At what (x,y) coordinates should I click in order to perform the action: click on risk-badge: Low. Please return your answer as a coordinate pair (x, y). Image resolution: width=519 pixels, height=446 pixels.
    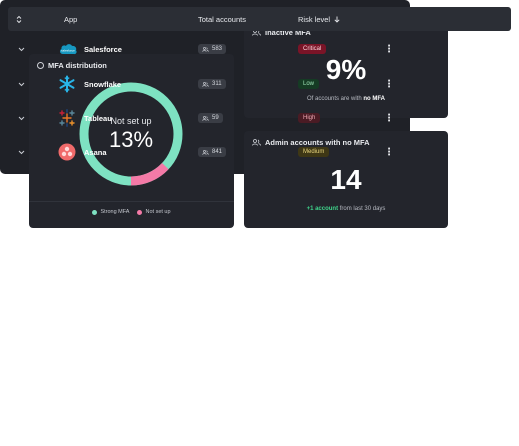
    Looking at the image, I should click on (309, 84).